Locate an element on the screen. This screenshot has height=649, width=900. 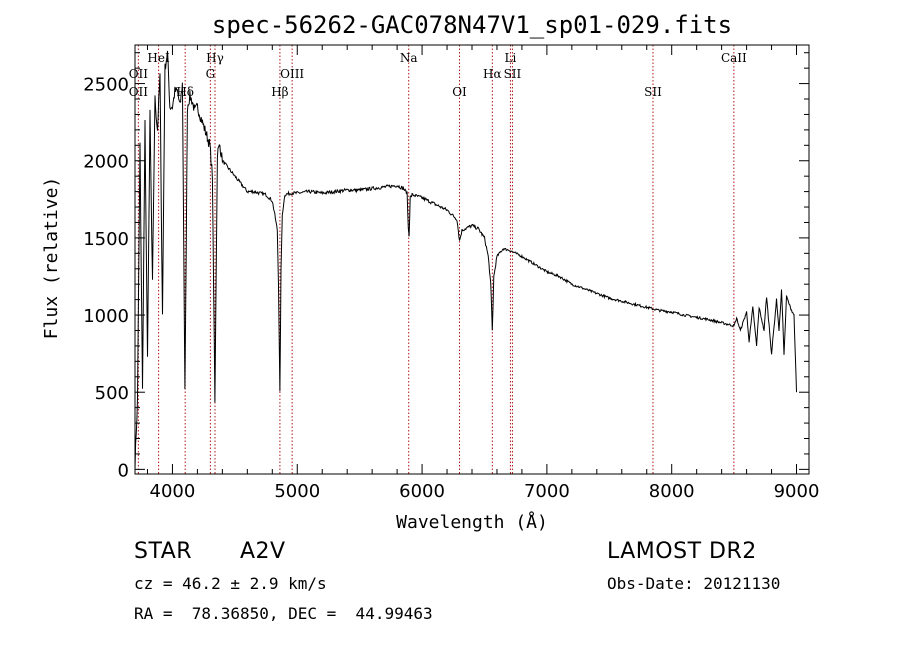
y-tick-label: 1500 is located at coordinates (106, 239).